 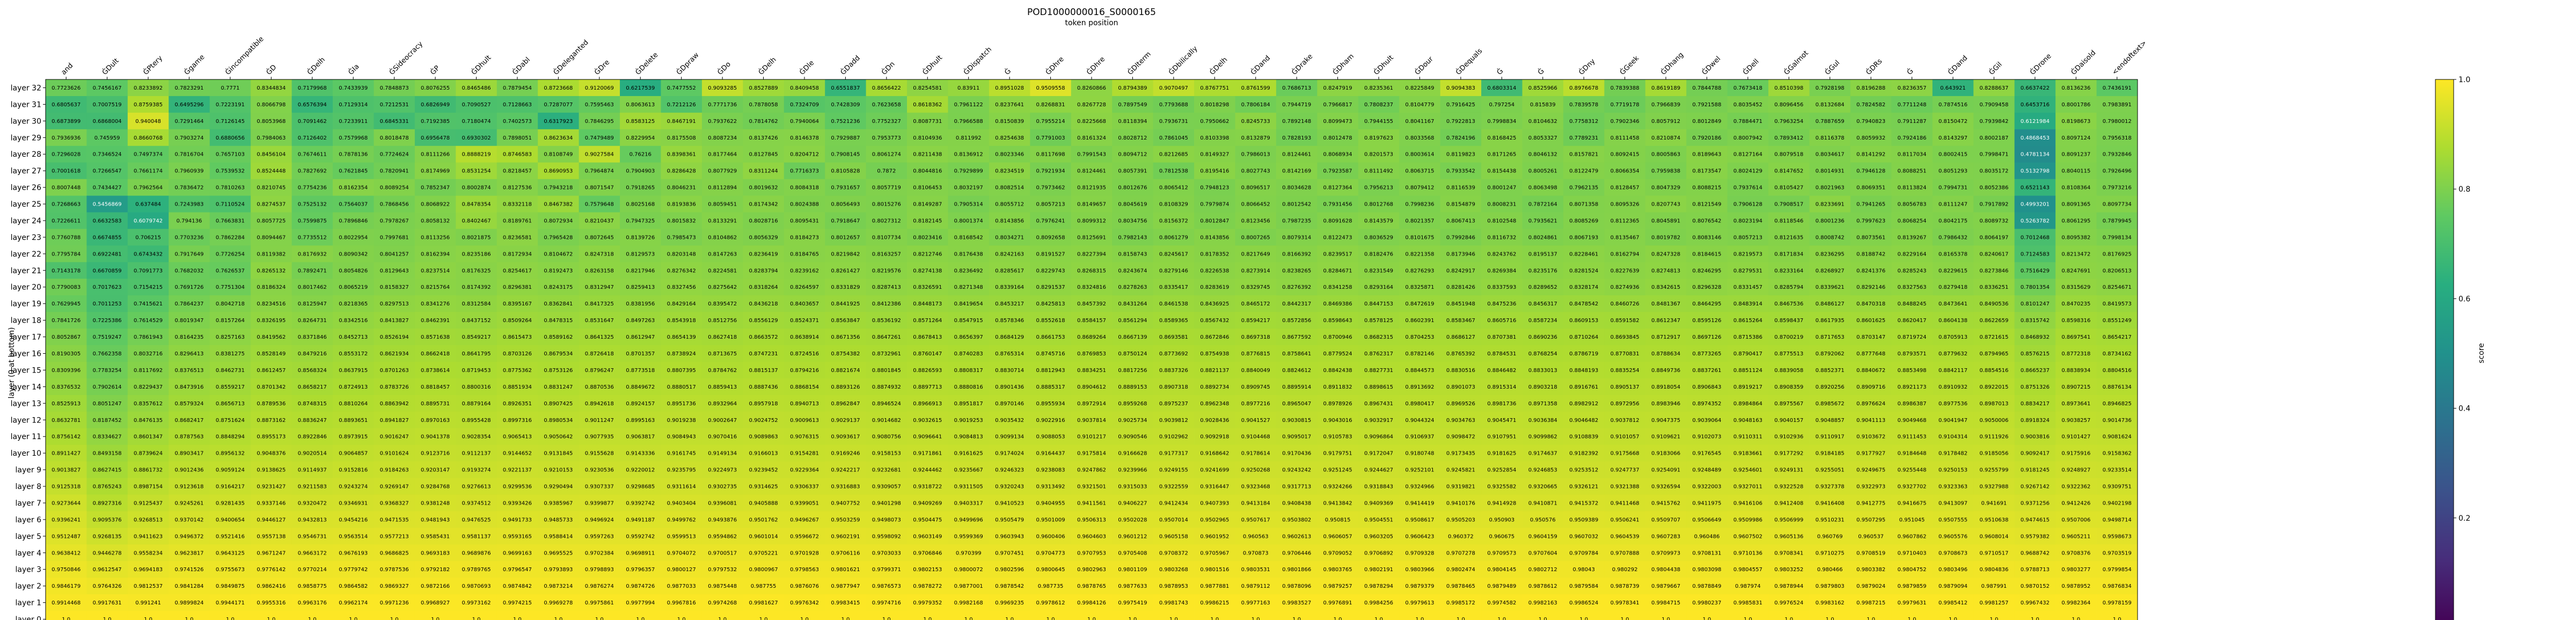 What do you see at coordinates (968, 221) in the screenshot?
I see `cell-value-label: 0.8001374` at bounding box center [968, 221].